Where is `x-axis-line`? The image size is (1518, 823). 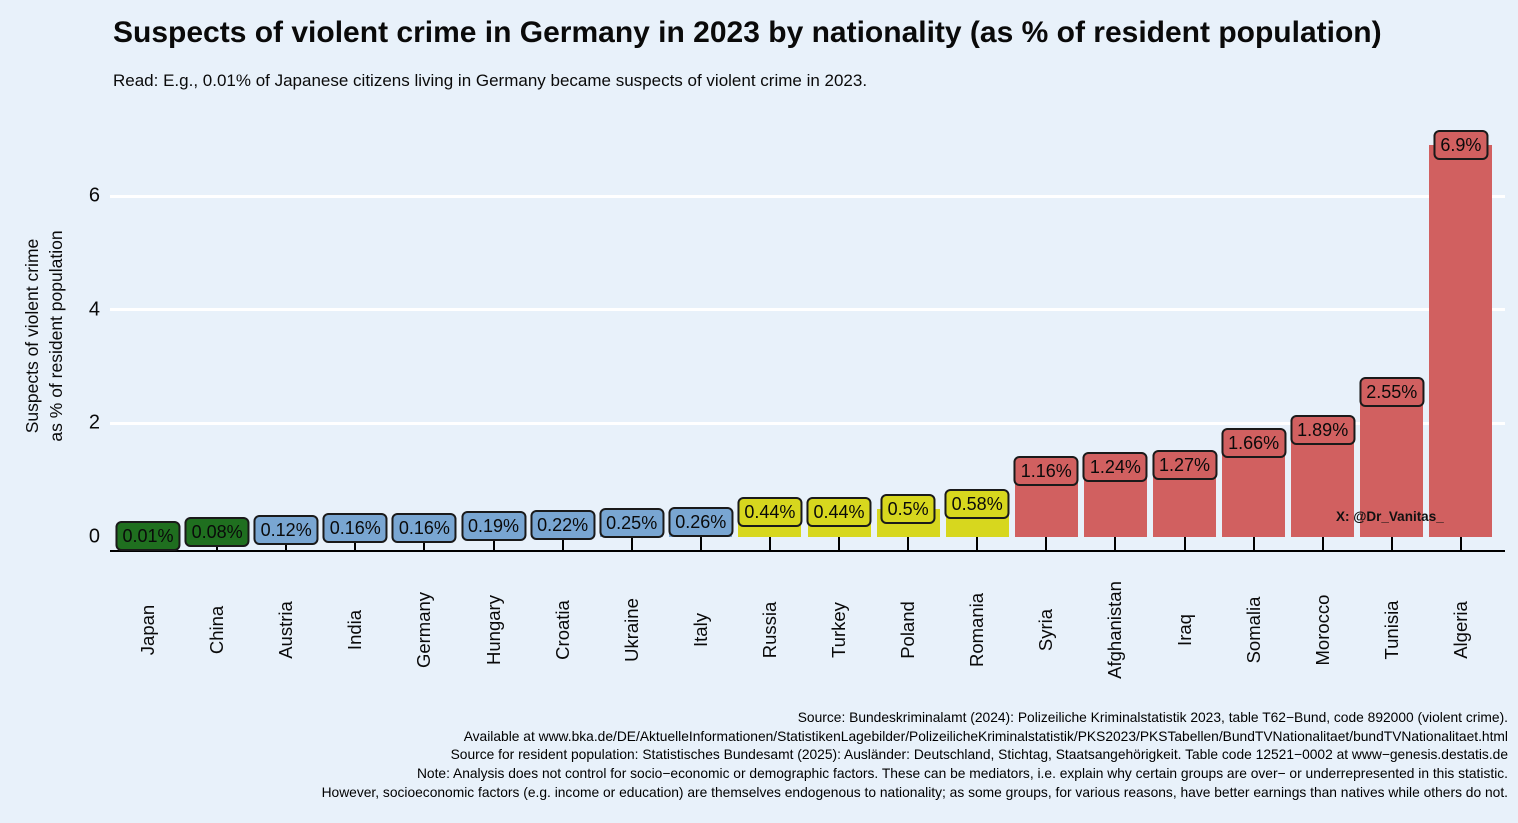 x-axis-line is located at coordinates (807, 551).